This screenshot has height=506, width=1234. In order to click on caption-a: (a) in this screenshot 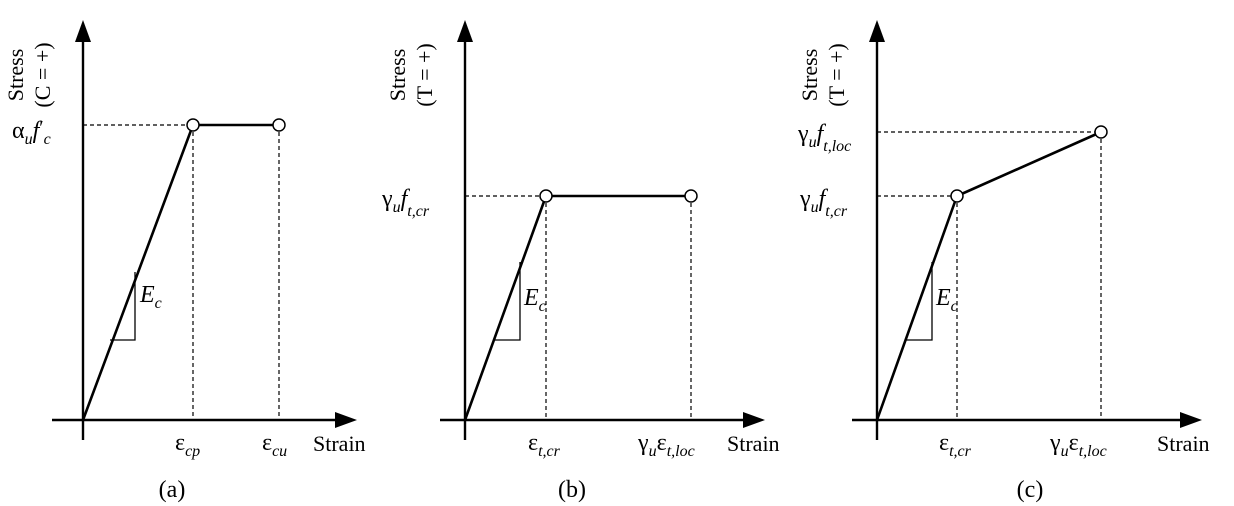, I will do `click(172, 490)`.